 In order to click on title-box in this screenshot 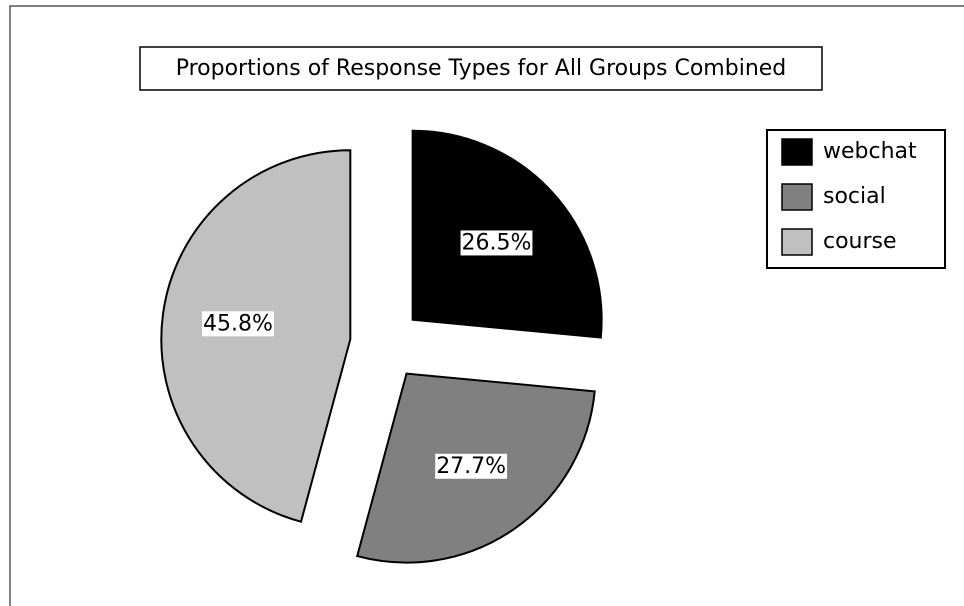, I will do `click(481, 68)`.